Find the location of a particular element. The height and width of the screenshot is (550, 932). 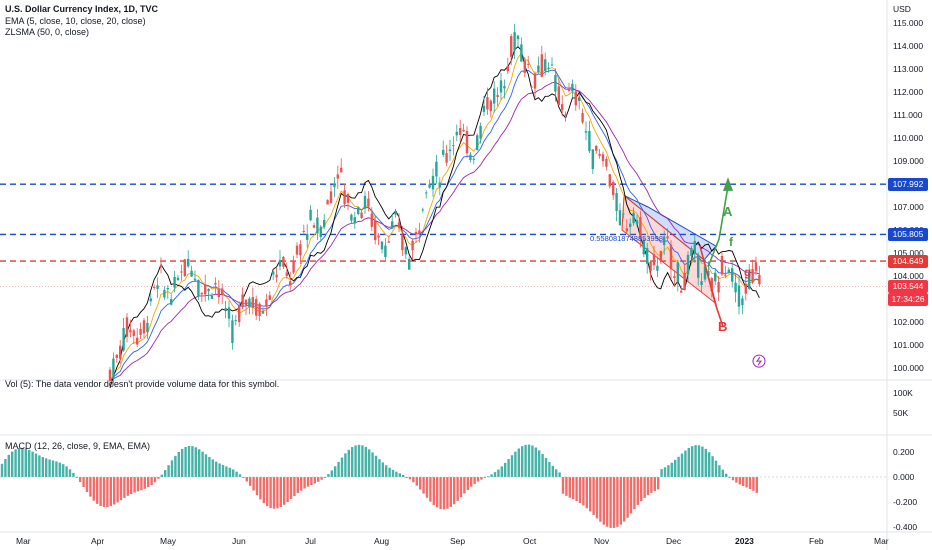

lightning-icon is located at coordinates (759, 361).